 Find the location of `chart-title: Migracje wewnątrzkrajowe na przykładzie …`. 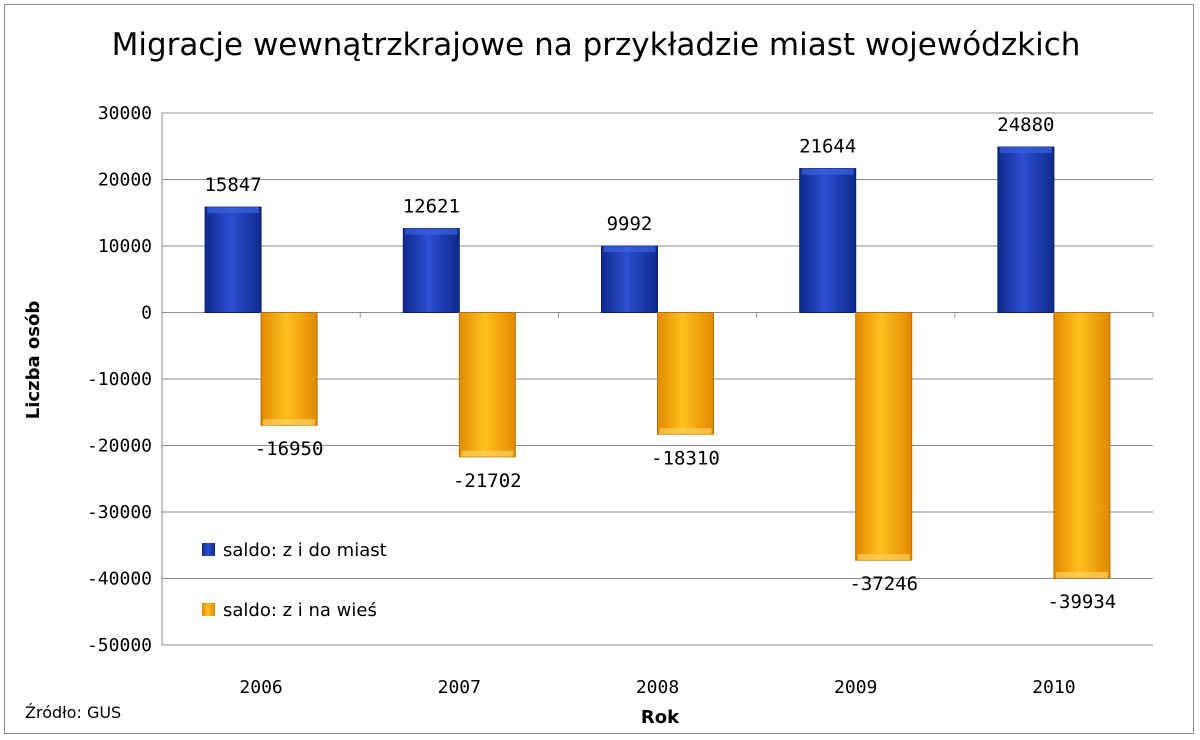

chart-title: Migracje wewnątrzkrajowe na przykładzie … is located at coordinates (596, 45).